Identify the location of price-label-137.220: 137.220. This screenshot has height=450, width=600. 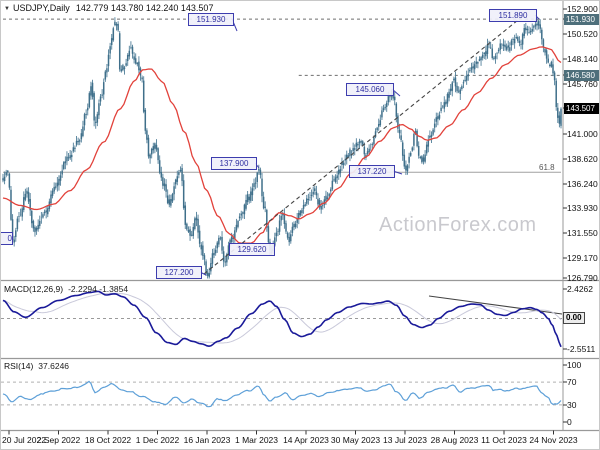
(372, 171).